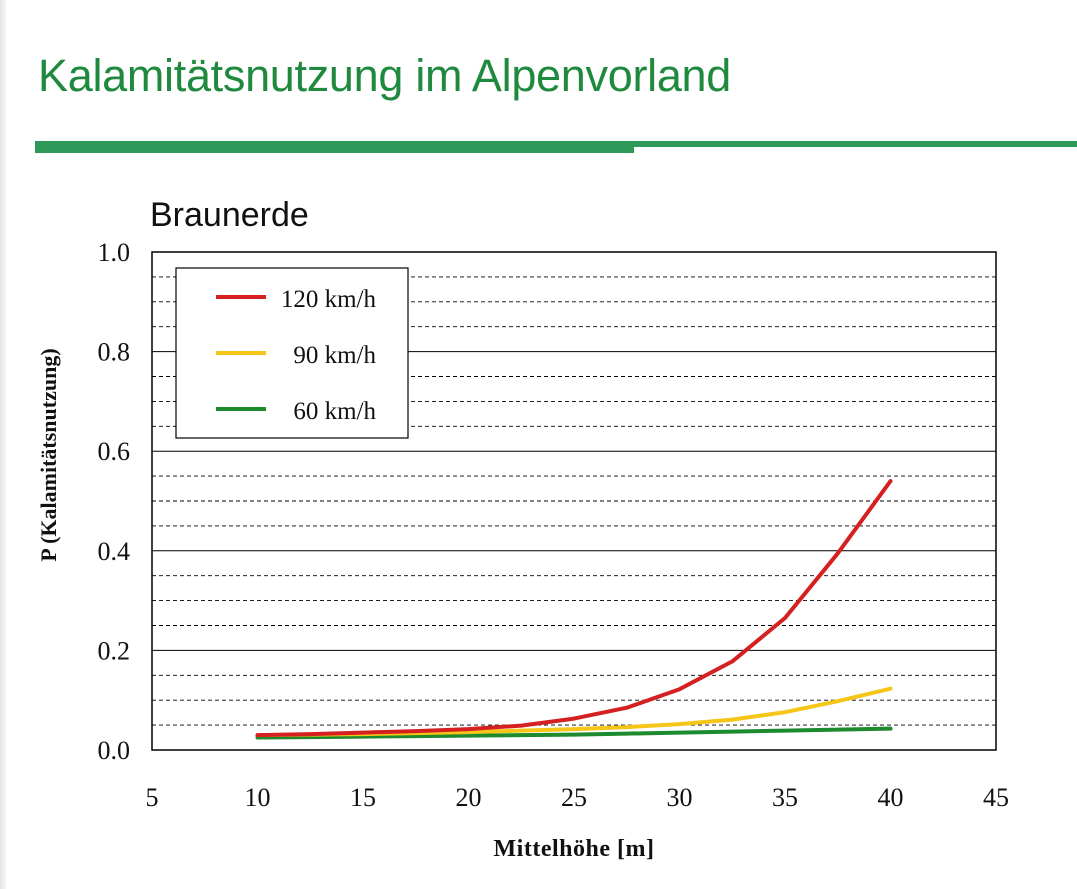 Image resolution: width=1077 pixels, height=889 pixels. I want to click on title-underline-thin, so click(855, 144).